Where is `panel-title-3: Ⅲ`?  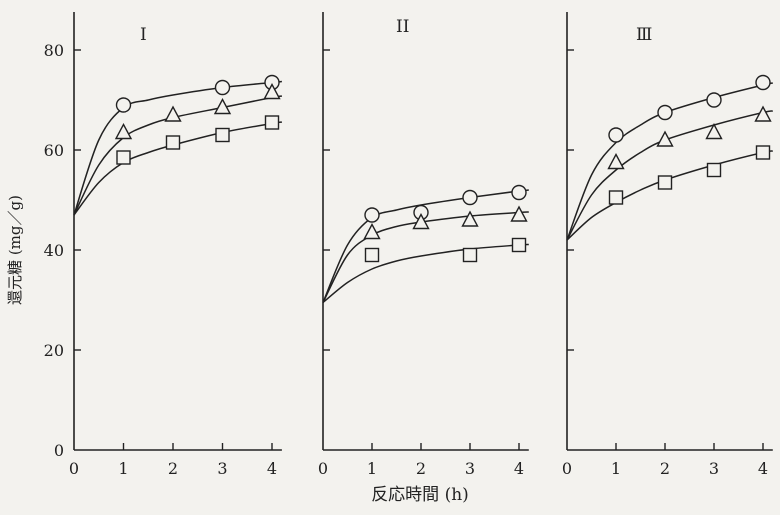 panel-title-3: Ⅲ is located at coordinates (644, 35).